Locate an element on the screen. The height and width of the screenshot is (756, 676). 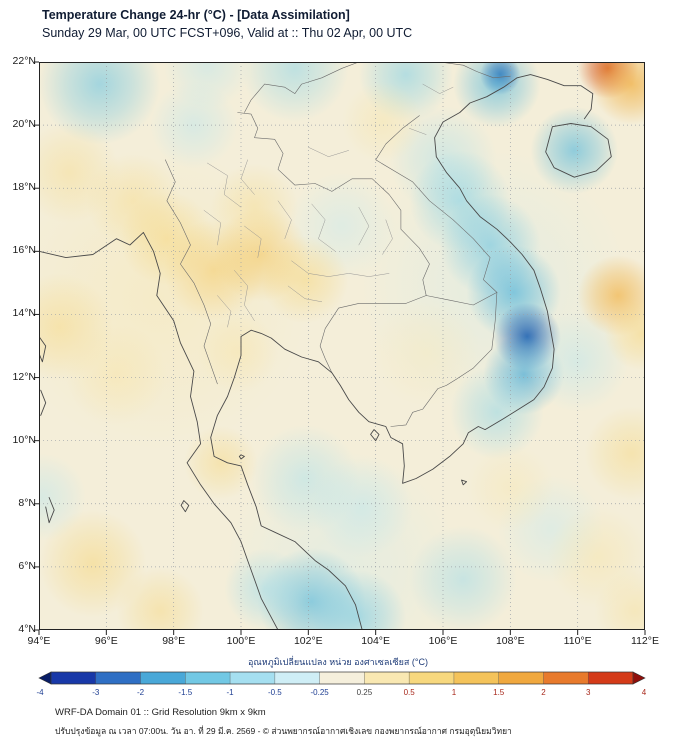
colorbar-tick-label: 1 is located at coordinates (454, 692).